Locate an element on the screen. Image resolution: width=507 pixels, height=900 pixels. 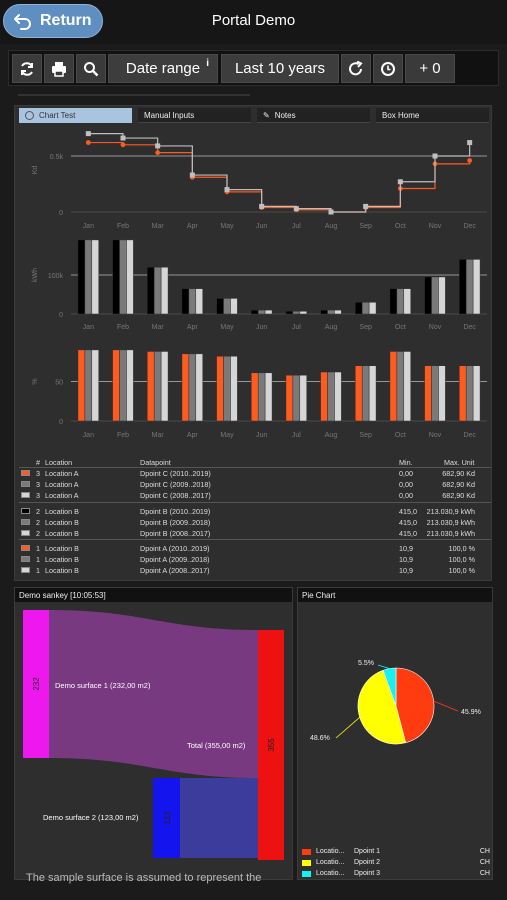
tab-box-home: Box Home is located at coordinates (432, 115).